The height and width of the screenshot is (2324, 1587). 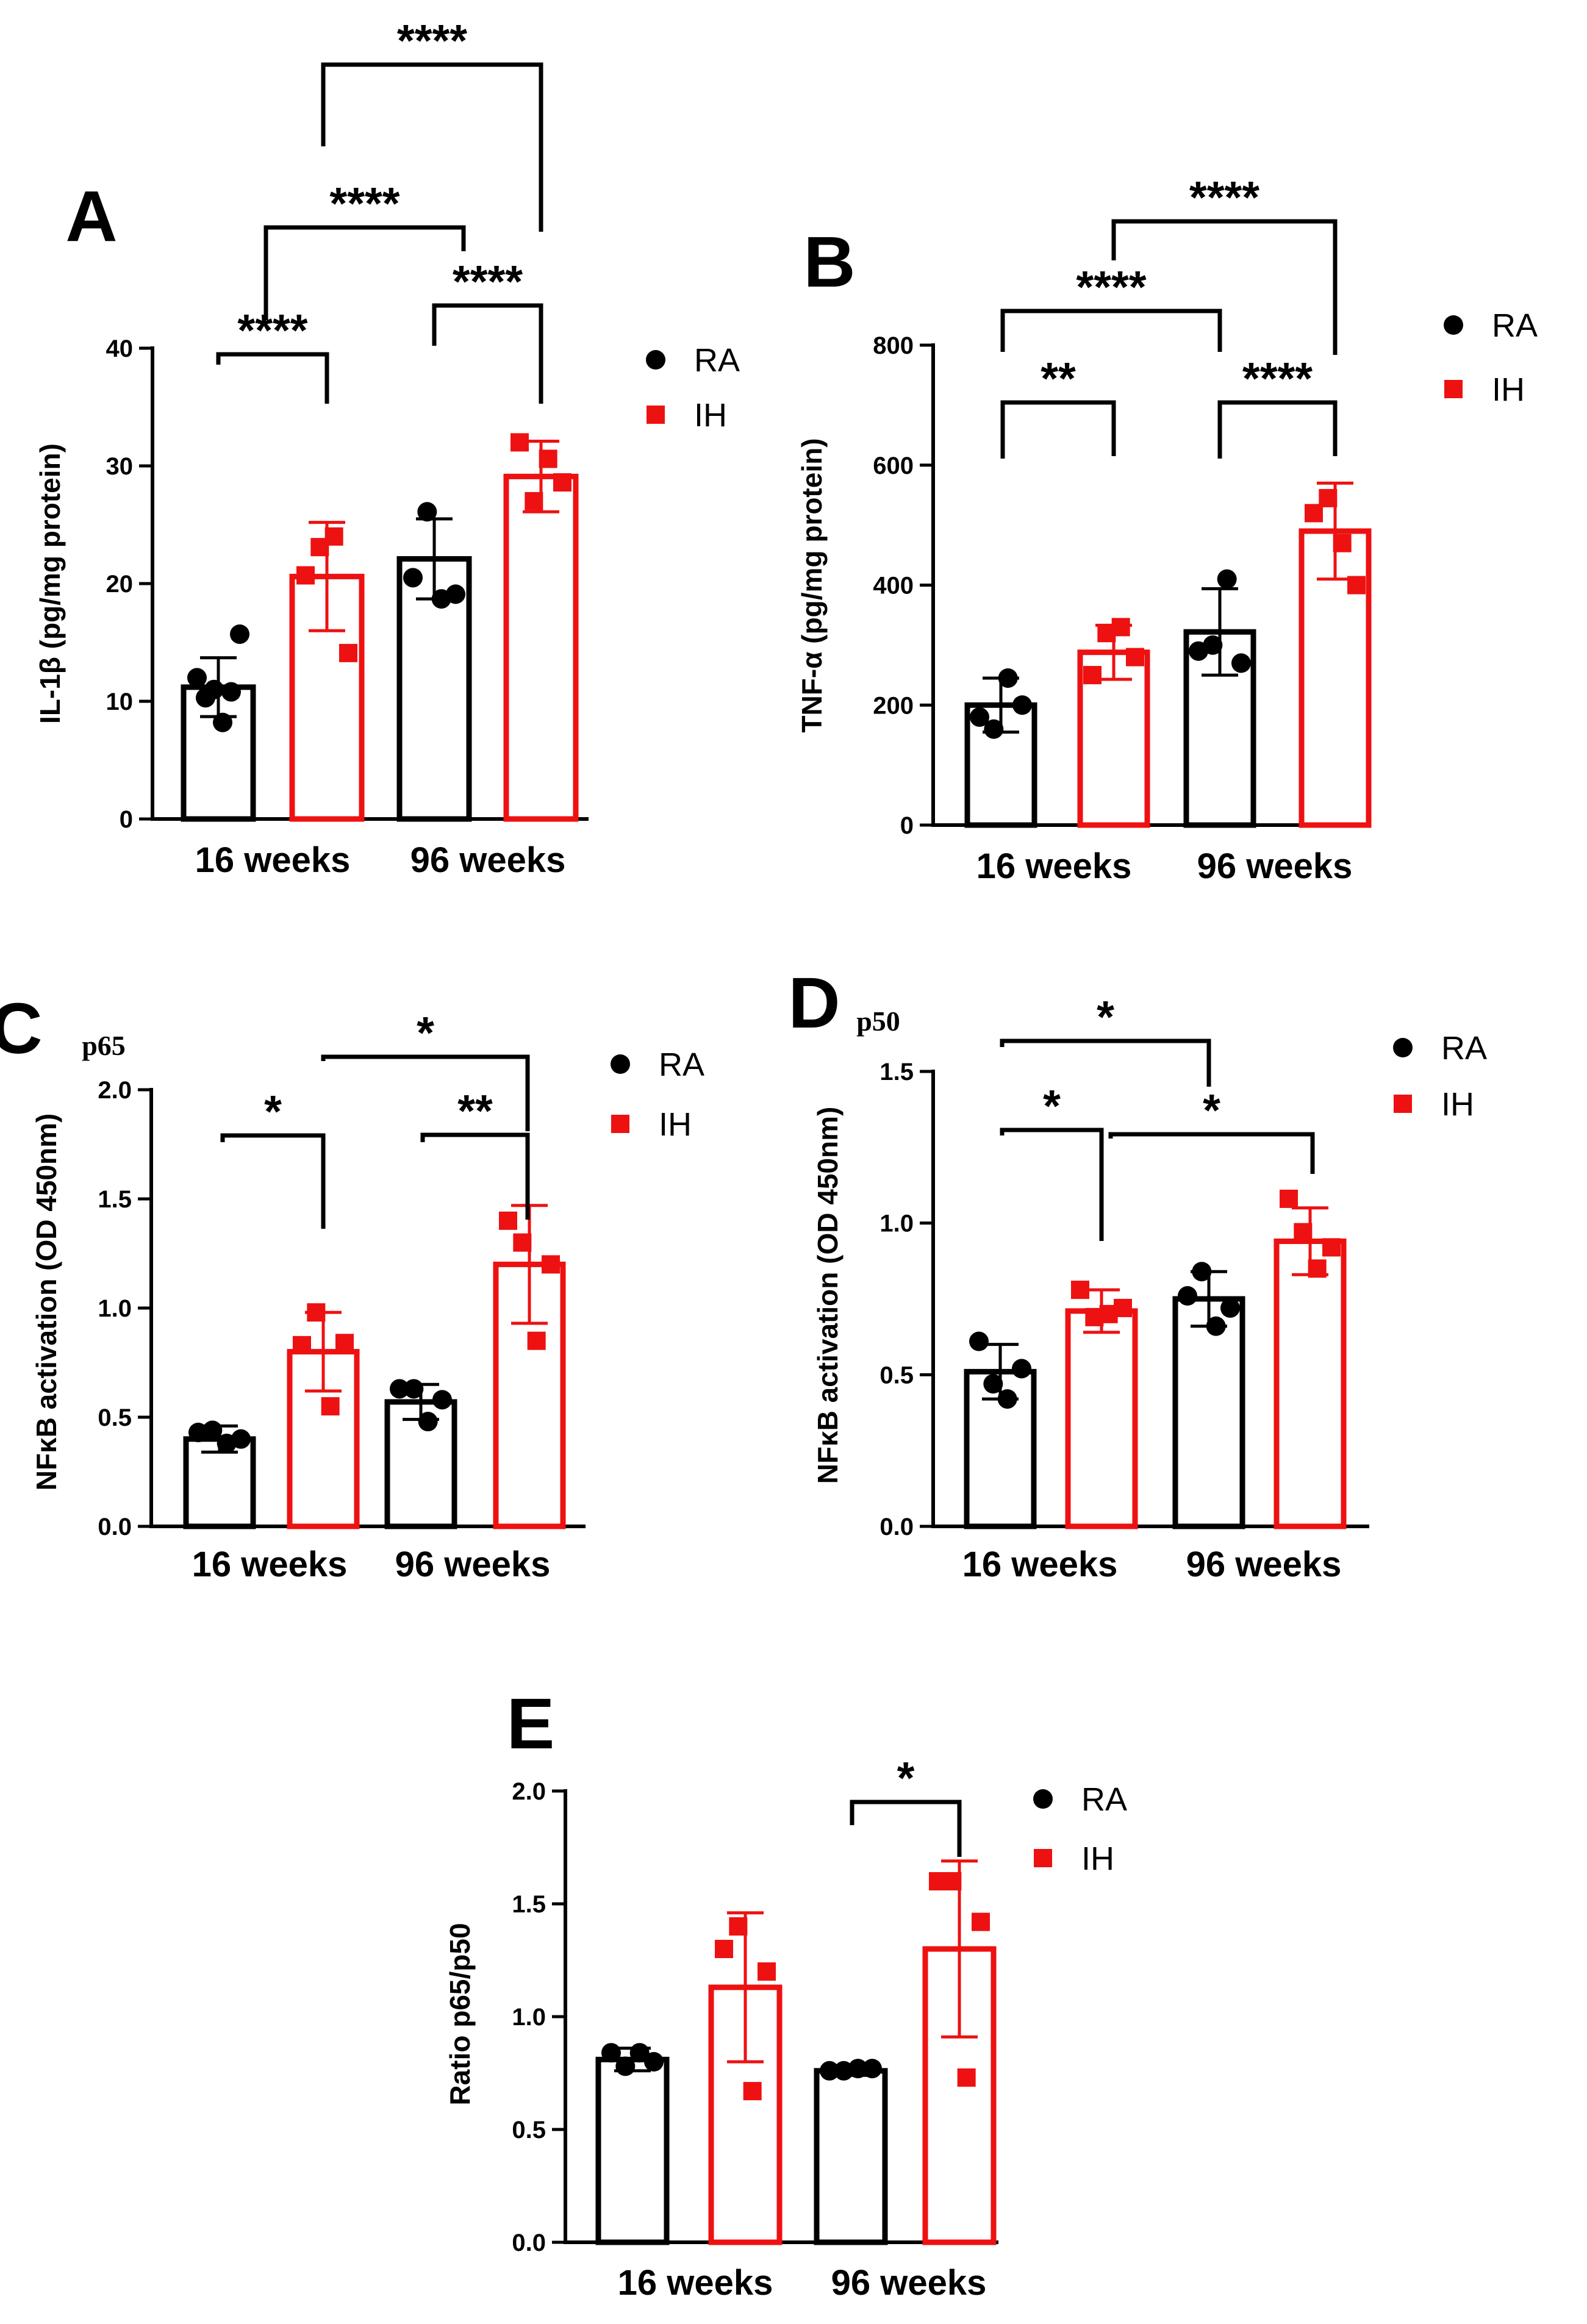 I want to click on panel-letter: D, so click(x=814, y=1003).